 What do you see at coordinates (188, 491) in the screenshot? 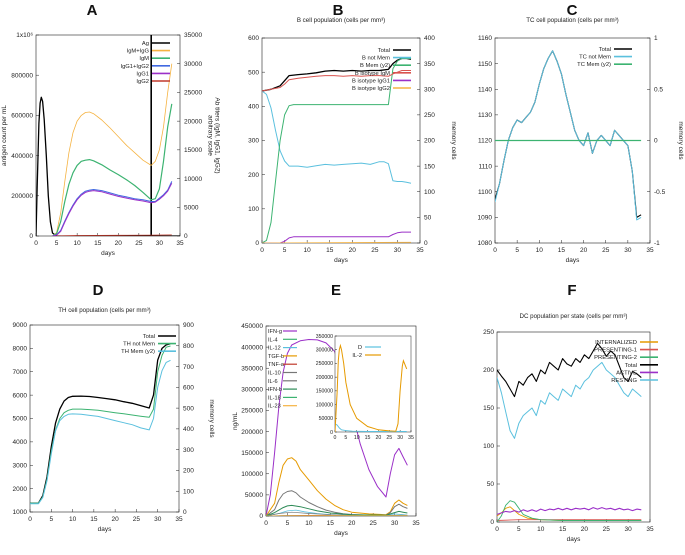
I see `y2-tick-label: 100` at bounding box center [188, 491].